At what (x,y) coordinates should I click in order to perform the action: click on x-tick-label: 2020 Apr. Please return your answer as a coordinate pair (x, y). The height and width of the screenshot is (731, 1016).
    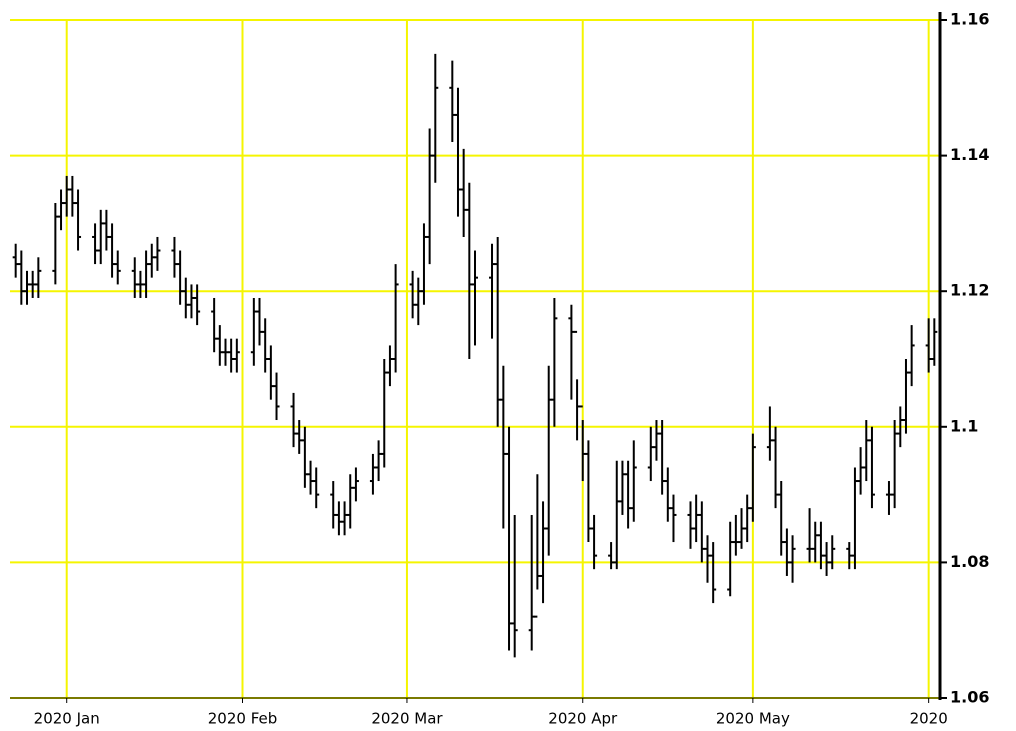
    Looking at the image, I should click on (583, 719).